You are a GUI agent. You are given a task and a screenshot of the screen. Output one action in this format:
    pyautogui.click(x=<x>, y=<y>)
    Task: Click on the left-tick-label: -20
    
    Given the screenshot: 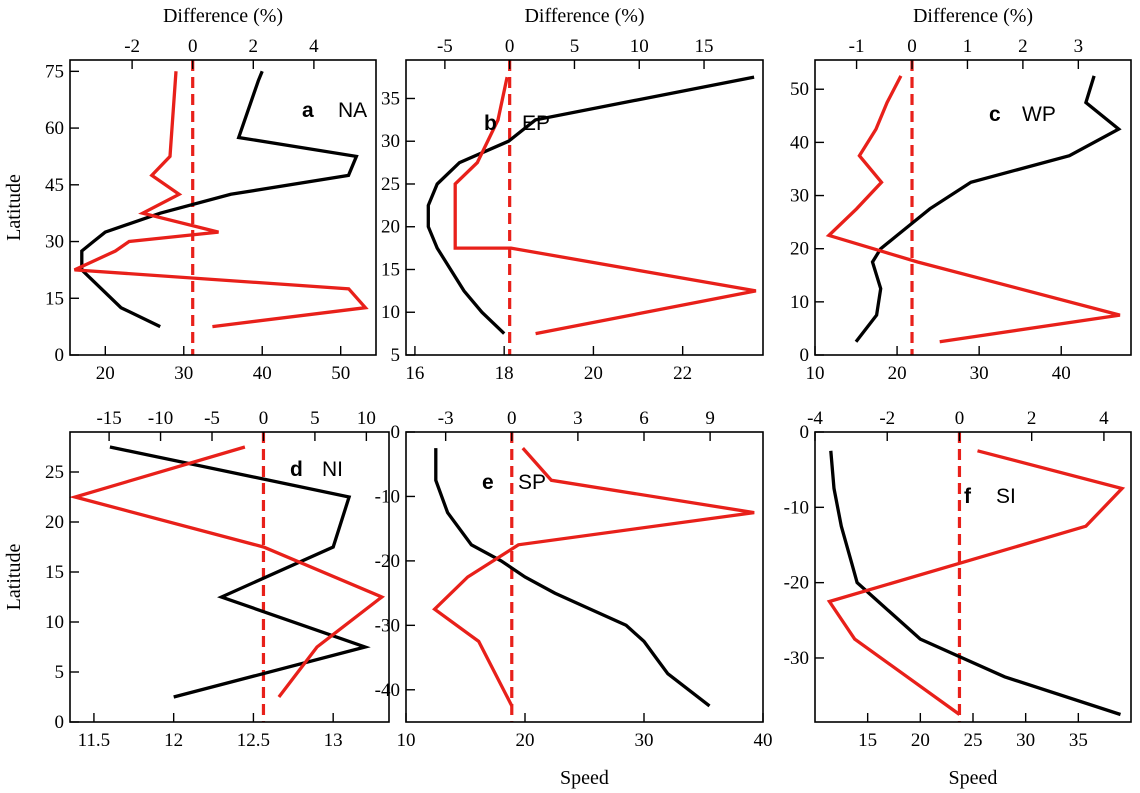 What is the action you would take?
    pyautogui.click(x=796, y=583)
    